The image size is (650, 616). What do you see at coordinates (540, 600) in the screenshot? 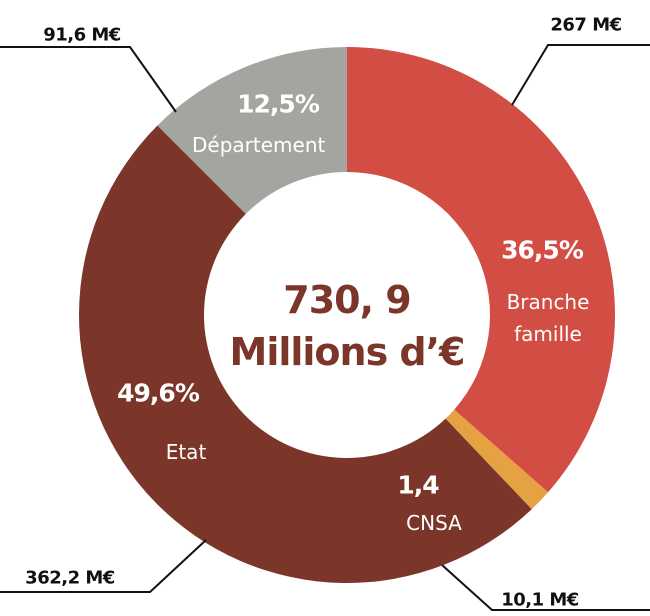
I see `amount-label: 10,1 M€` at bounding box center [540, 600].